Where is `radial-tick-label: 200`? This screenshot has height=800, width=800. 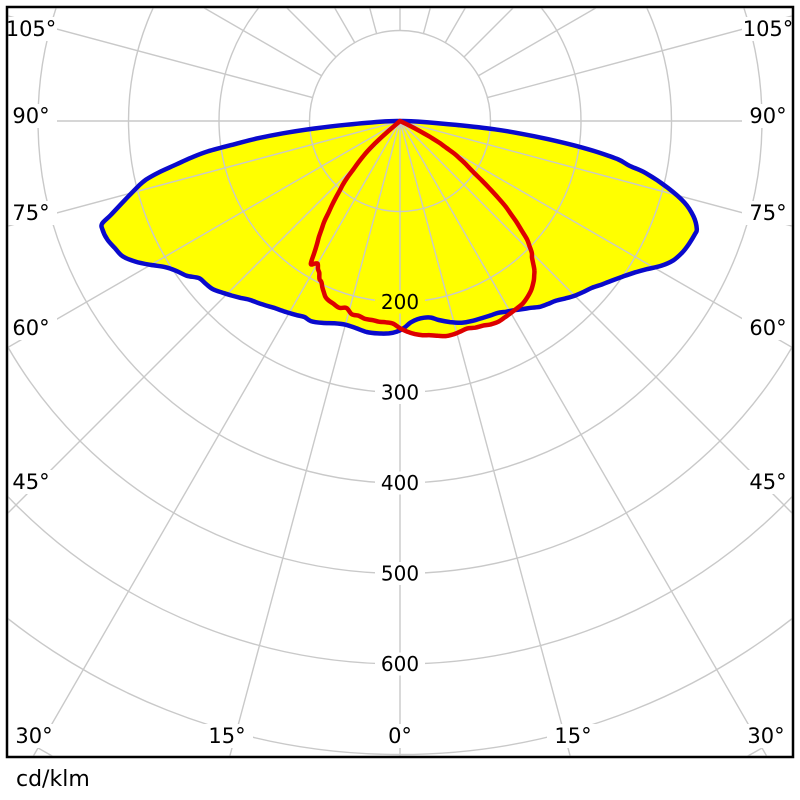
radial-tick-label: 200 is located at coordinates (400, 302).